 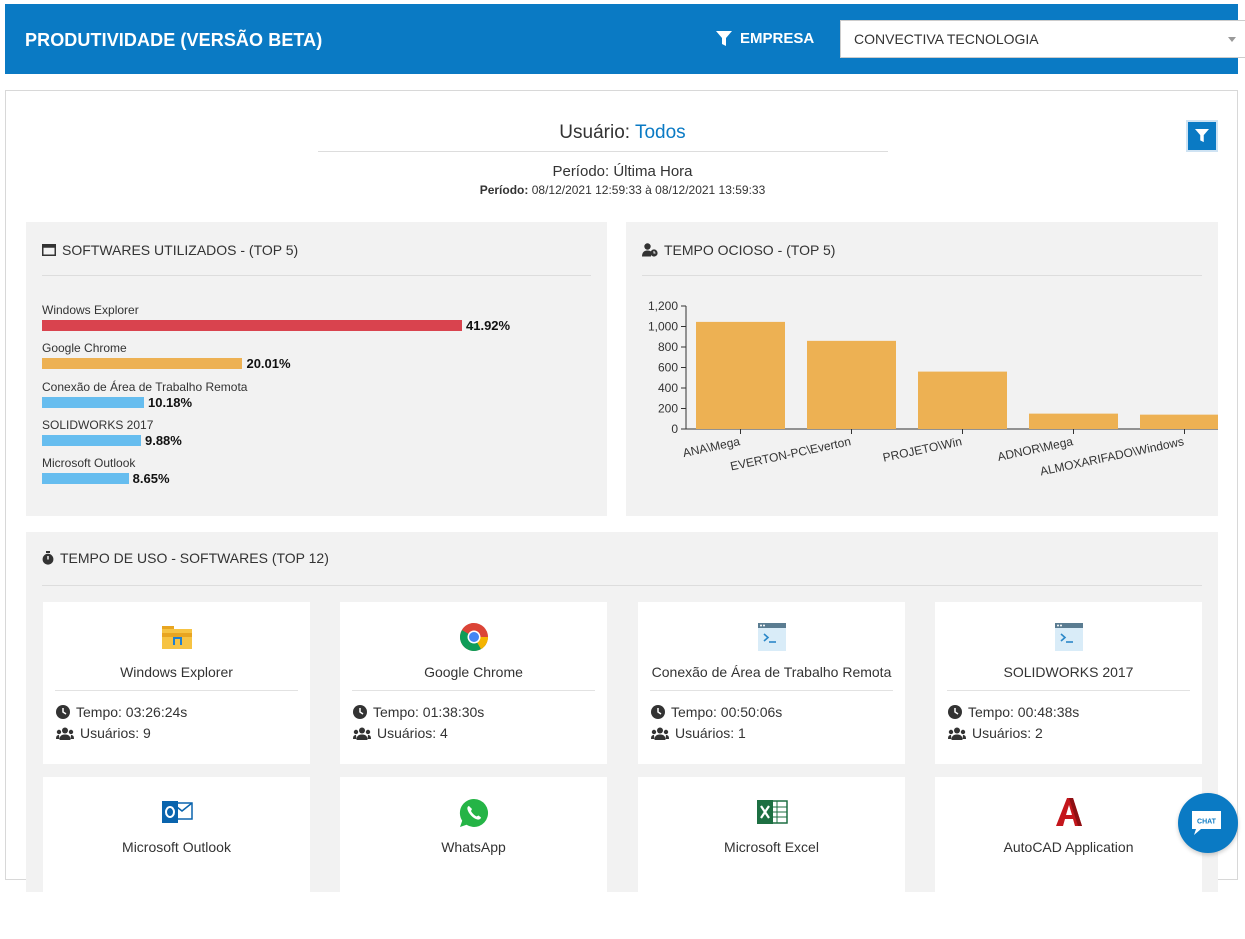 What do you see at coordinates (1068, 637) in the screenshot?
I see `terminal-window-icon` at bounding box center [1068, 637].